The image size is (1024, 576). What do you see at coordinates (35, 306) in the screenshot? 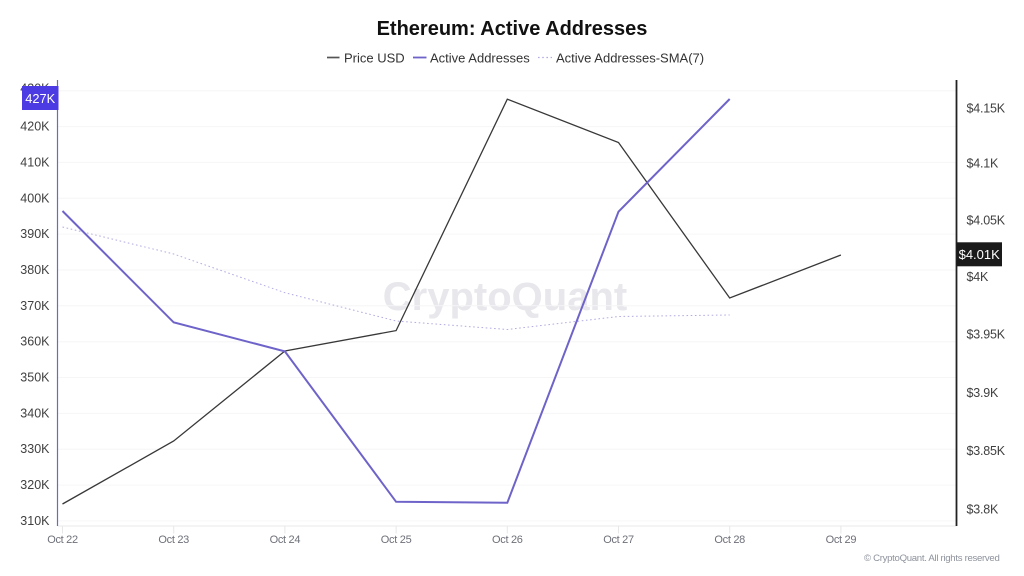
I see `svg-text: 370K` at bounding box center [35, 306].